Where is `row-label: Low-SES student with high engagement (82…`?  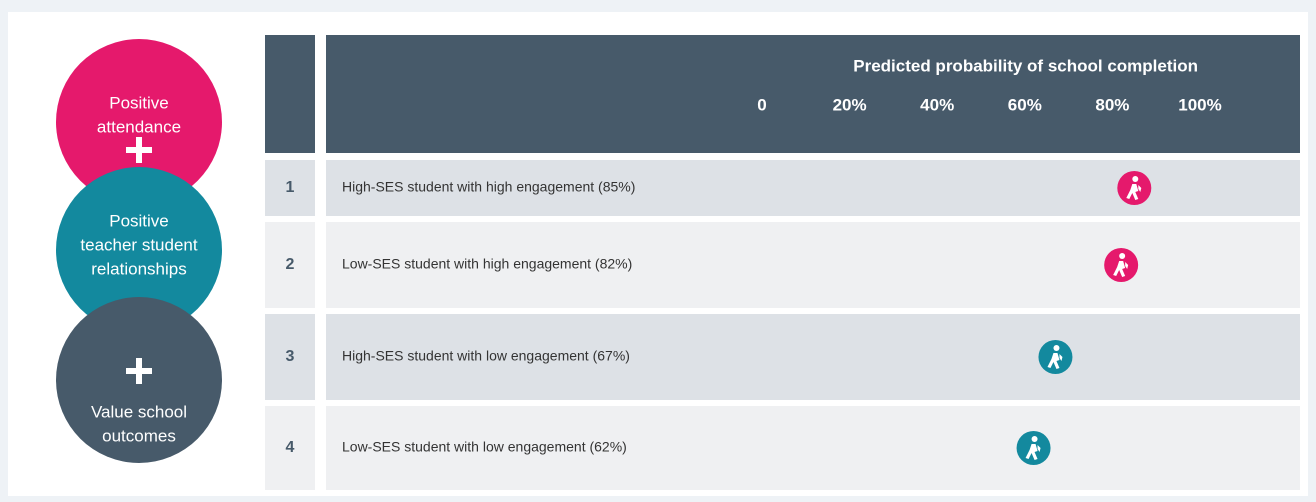
row-label: Low-SES student with high engagement (82… is located at coordinates (487, 264).